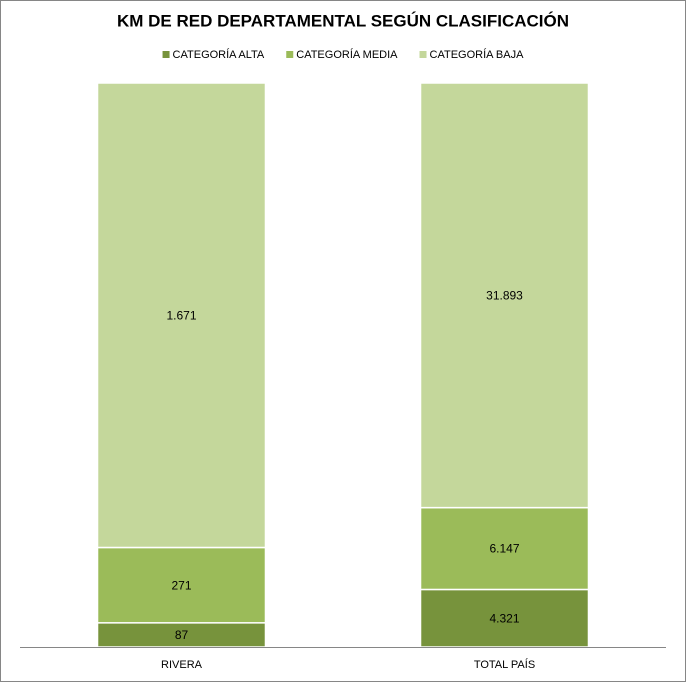 The image size is (686, 682). I want to click on bar-segment, so click(504, 548).